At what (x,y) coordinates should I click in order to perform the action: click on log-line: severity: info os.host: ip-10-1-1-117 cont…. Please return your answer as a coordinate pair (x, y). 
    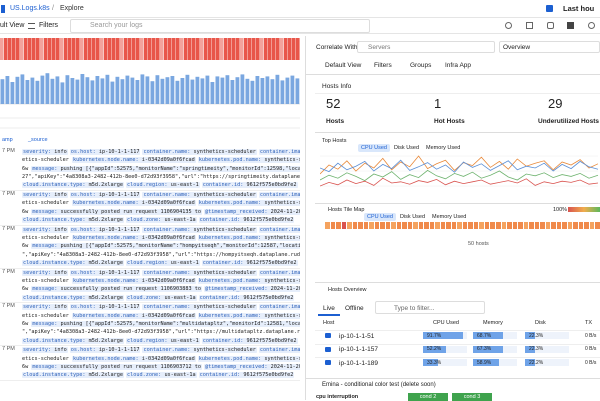
    Looking at the image, I should click on (150, 152).